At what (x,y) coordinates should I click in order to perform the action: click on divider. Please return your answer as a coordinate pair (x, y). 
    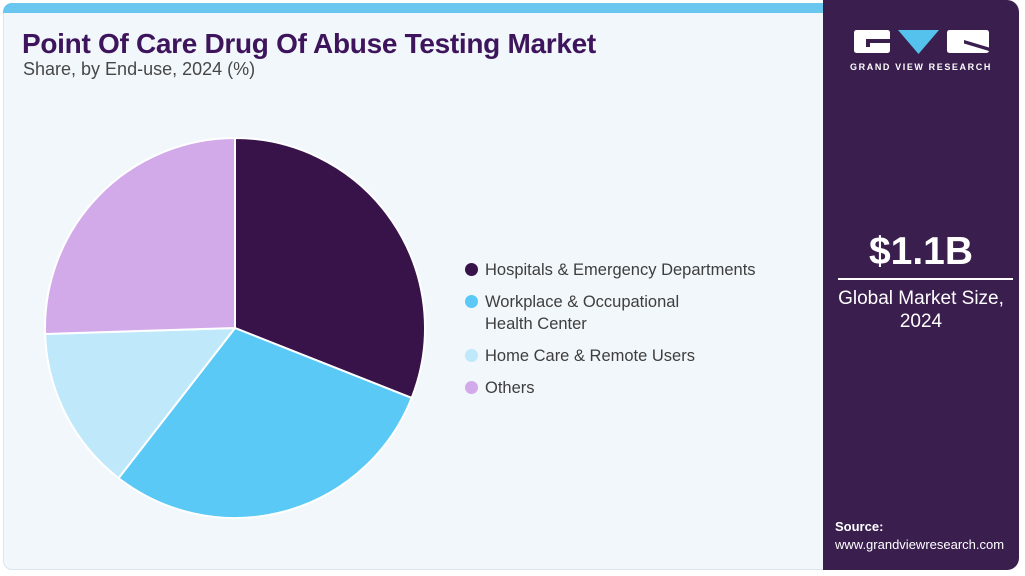
    Looking at the image, I should click on (925, 279).